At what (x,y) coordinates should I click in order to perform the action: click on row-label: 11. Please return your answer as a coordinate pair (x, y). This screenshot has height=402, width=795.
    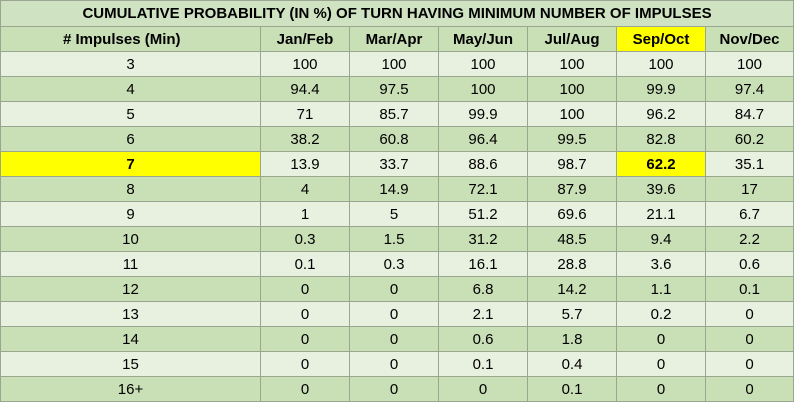
    Looking at the image, I should click on (130, 264).